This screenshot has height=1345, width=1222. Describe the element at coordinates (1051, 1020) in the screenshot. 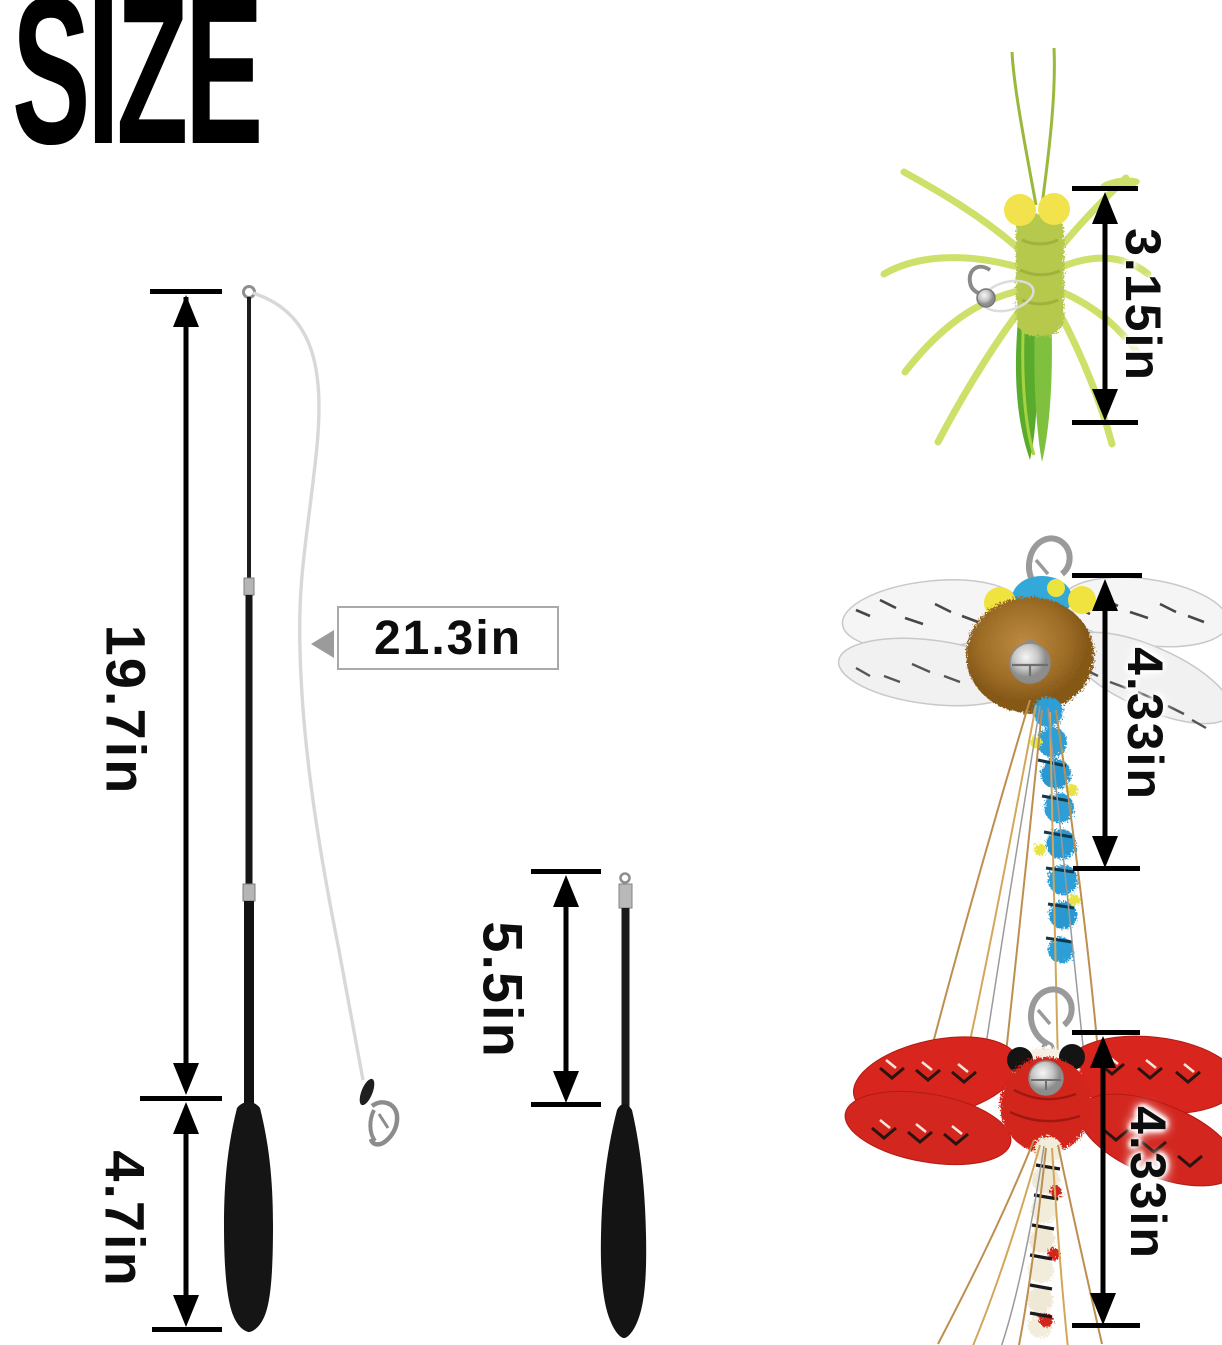

I see `lobster-clasp-icon` at that location.